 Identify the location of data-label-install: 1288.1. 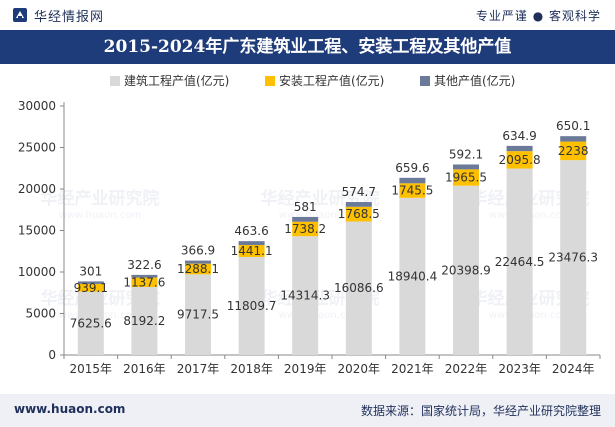
(198, 269).